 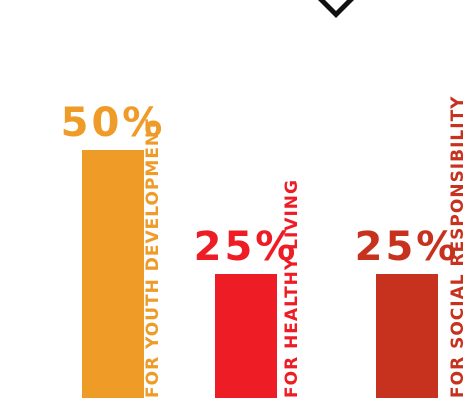 I want to click on ymca-logo-partial-icon, so click(x=336, y=9).